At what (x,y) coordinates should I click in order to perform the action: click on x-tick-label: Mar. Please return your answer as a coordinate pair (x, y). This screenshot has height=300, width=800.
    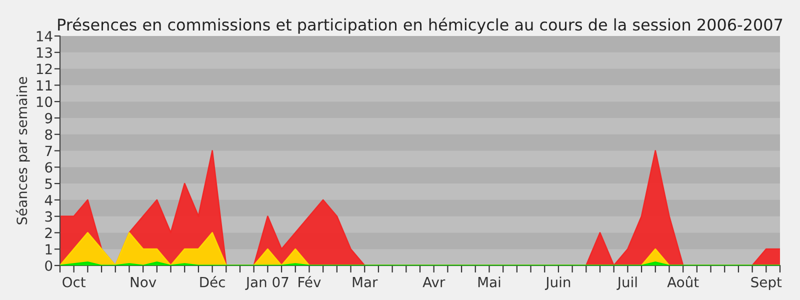
    Looking at the image, I should click on (365, 282).